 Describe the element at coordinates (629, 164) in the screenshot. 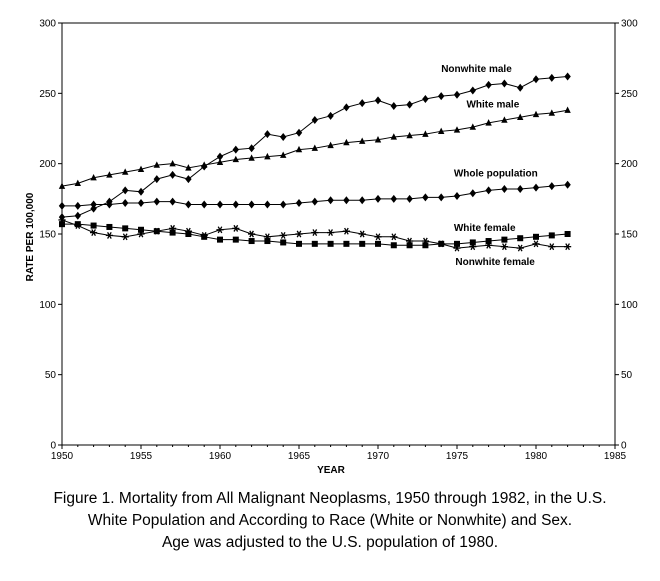

I see `y-tick-label-right: 200` at that location.